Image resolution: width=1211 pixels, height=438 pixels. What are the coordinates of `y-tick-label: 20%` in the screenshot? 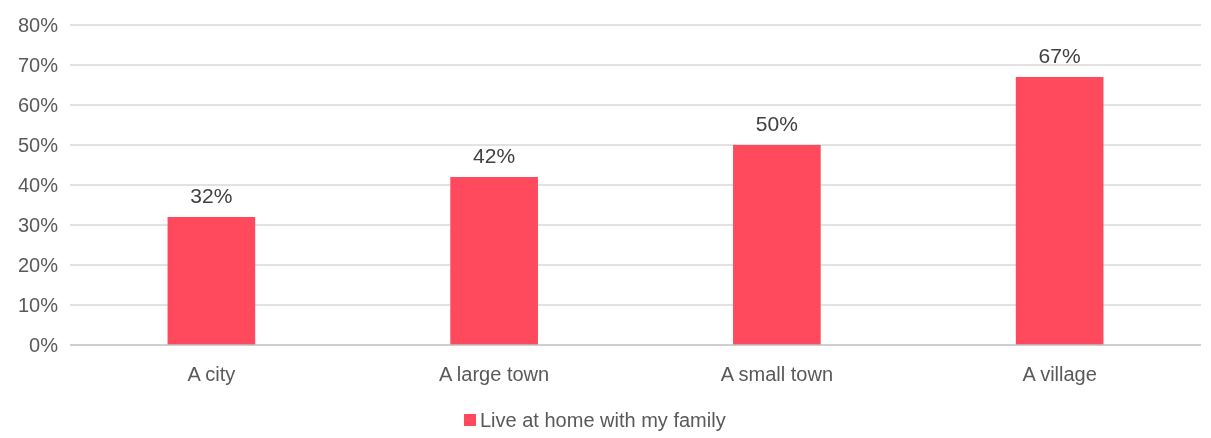 It's located at (38, 265).